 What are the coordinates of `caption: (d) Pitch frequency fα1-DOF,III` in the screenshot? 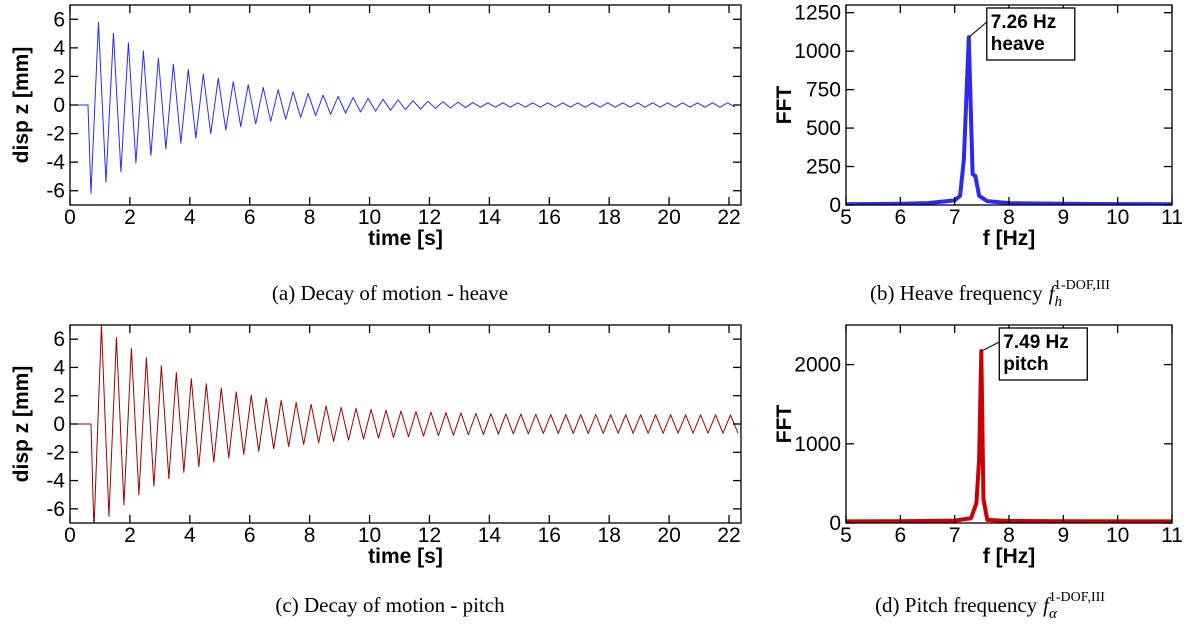 It's located at (990, 606).